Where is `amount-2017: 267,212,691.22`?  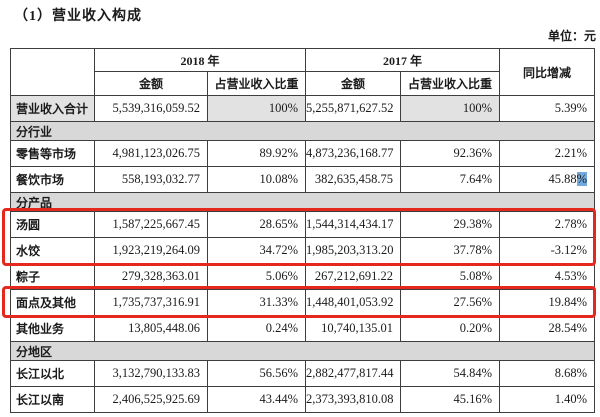 amount-2017: 267,212,691.22 is located at coordinates (353, 276).